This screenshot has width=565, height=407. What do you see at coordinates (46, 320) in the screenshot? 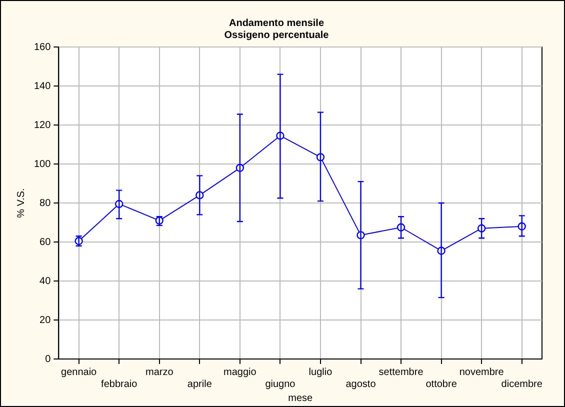
I see `y-tick-label: 20` at bounding box center [46, 320].